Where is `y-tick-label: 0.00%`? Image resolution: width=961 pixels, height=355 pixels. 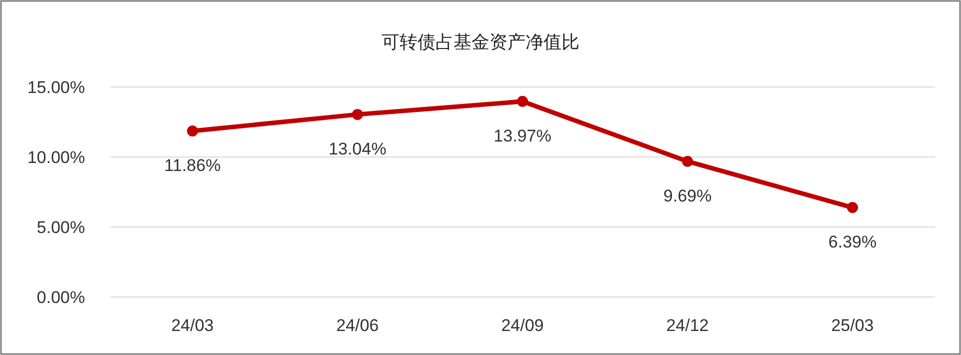
y-tick-label: 0.00% is located at coordinates (60, 297).